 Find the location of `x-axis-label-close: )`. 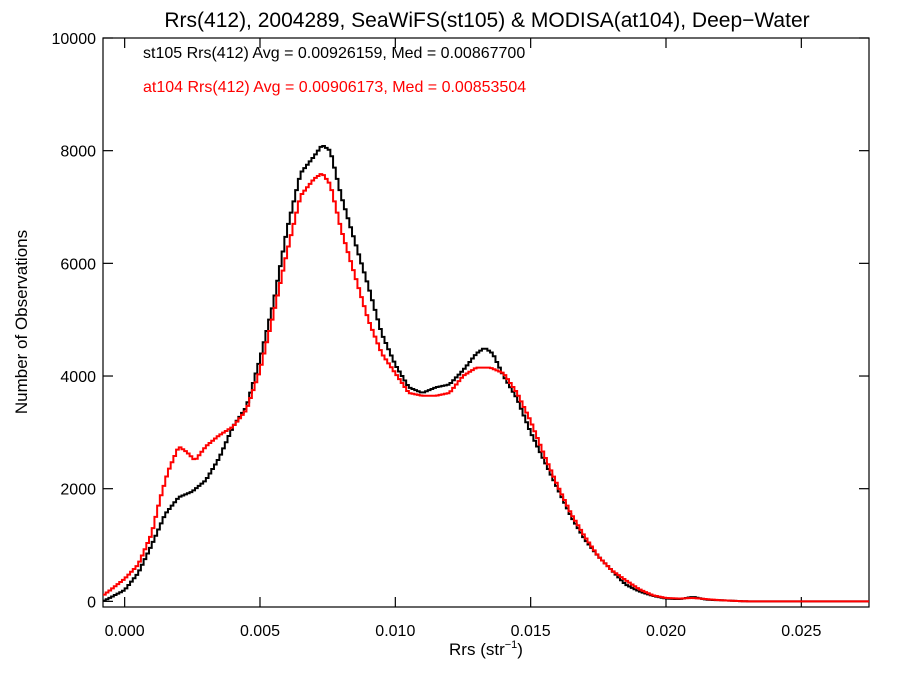

x-axis-label-close: ) is located at coordinates (520, 649).